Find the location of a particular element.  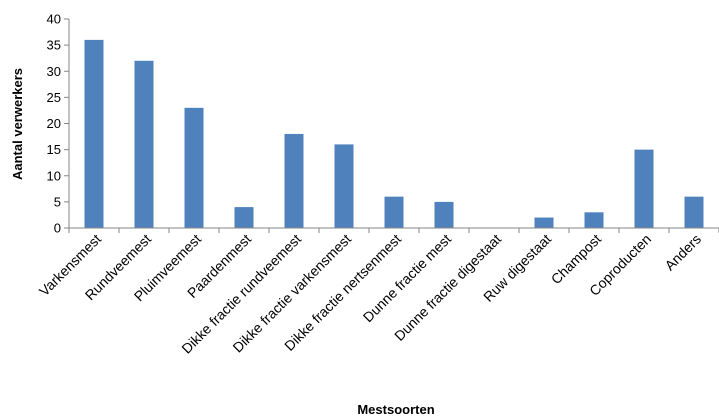

x-tick-label: Anders is located at coordinates (682, 252).